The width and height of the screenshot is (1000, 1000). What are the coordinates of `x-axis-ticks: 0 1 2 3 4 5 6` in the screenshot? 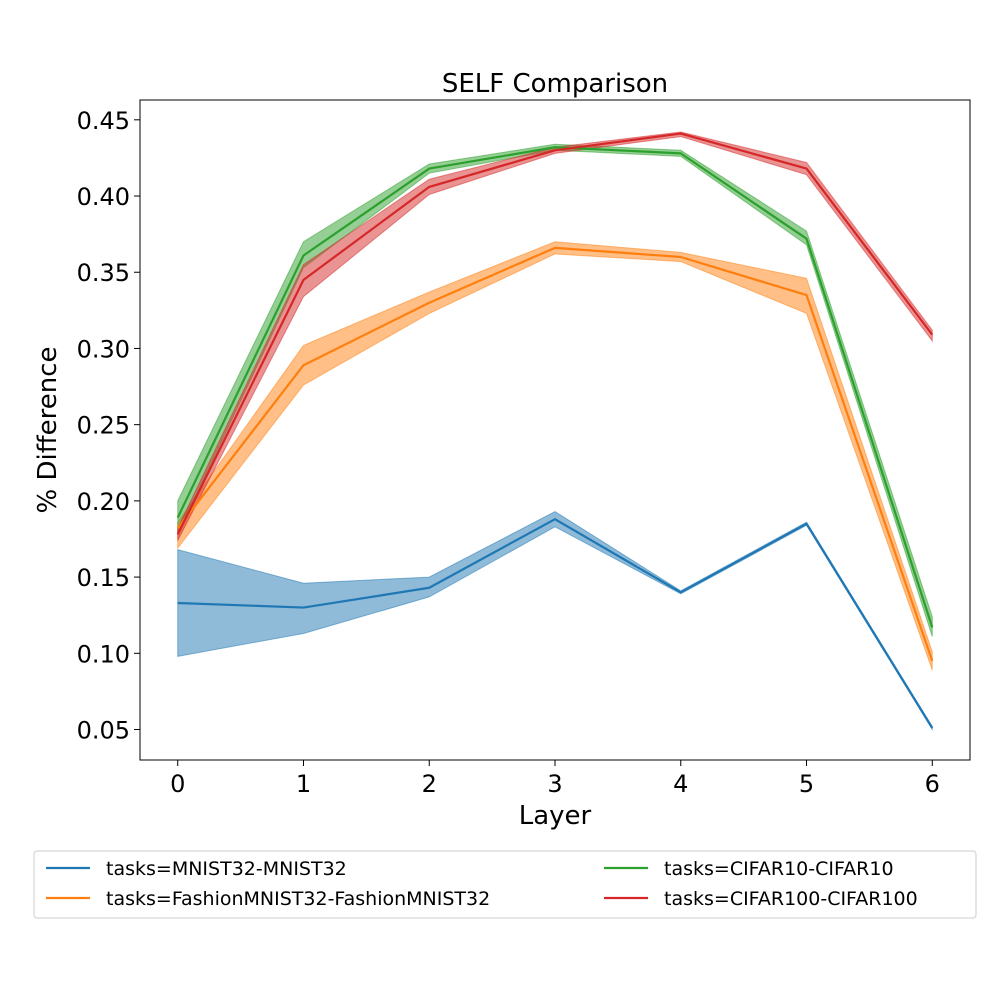 It's located at (555, 779).